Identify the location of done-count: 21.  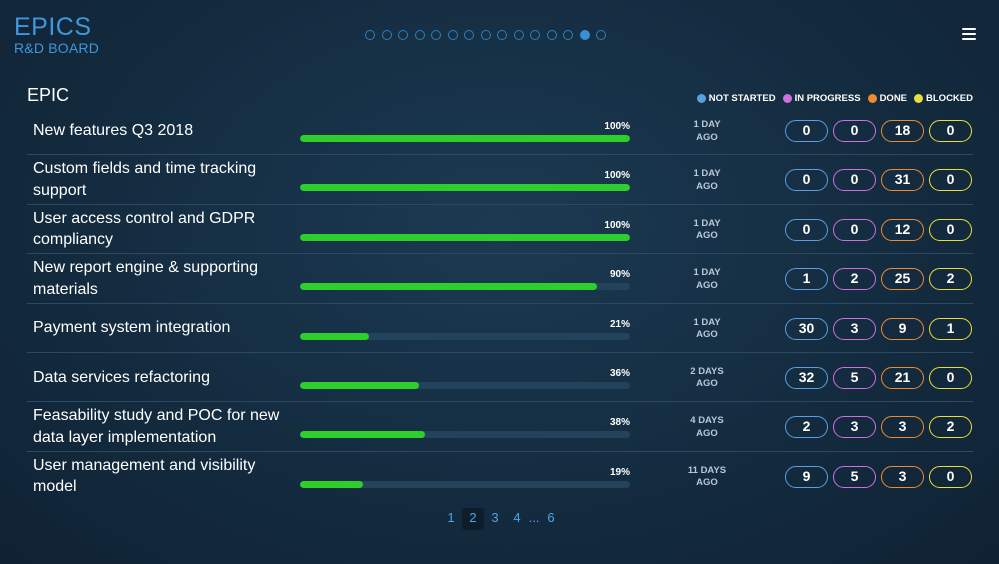
(902, 377).